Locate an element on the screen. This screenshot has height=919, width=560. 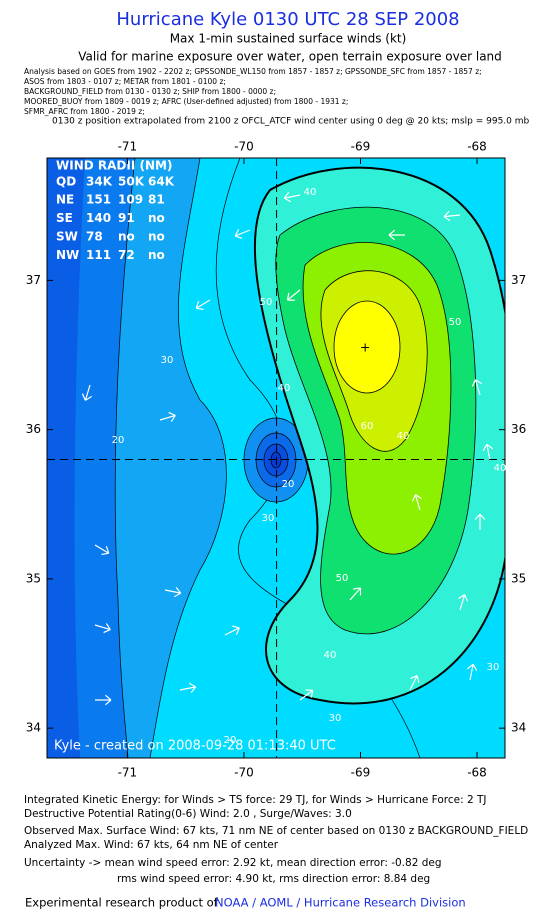
subtitle: Max 1-min sustained surface winds (kt) is located at coordinates (288, 39).